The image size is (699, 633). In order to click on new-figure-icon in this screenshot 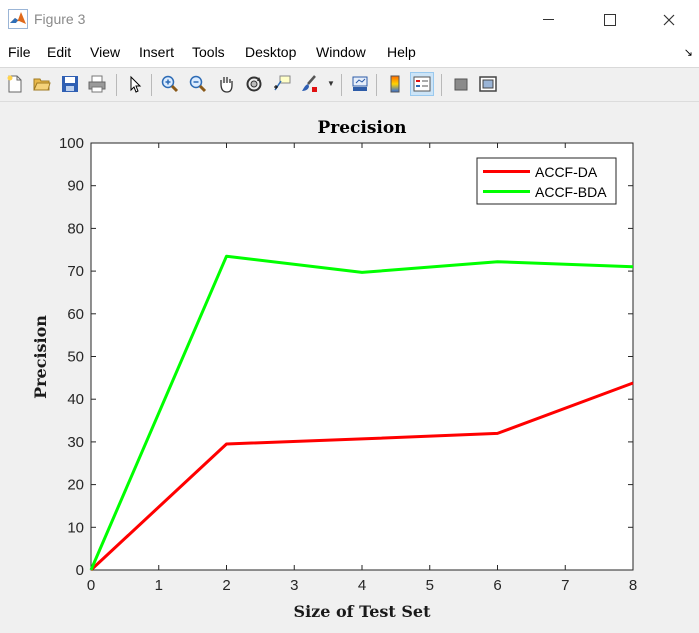, I will do `click(15, 84)`.